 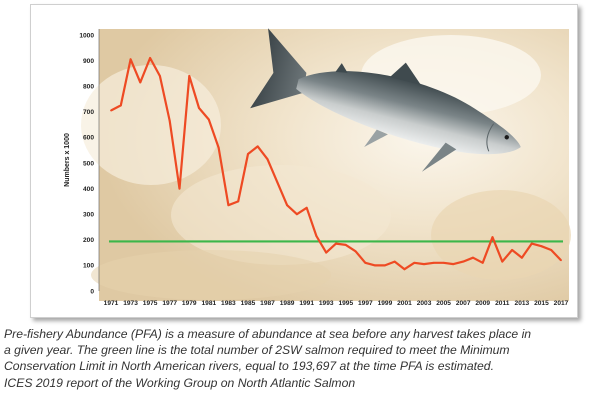 I want to click on y-tick-label: 100, so click(x=88, y=266).